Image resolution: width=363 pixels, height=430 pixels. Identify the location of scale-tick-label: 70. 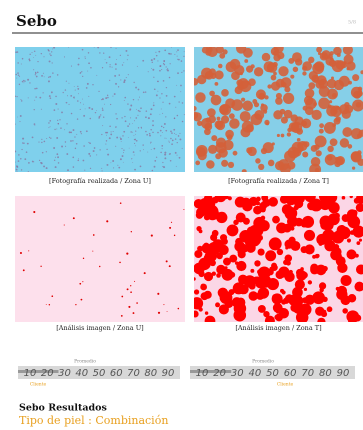
(307, 373).